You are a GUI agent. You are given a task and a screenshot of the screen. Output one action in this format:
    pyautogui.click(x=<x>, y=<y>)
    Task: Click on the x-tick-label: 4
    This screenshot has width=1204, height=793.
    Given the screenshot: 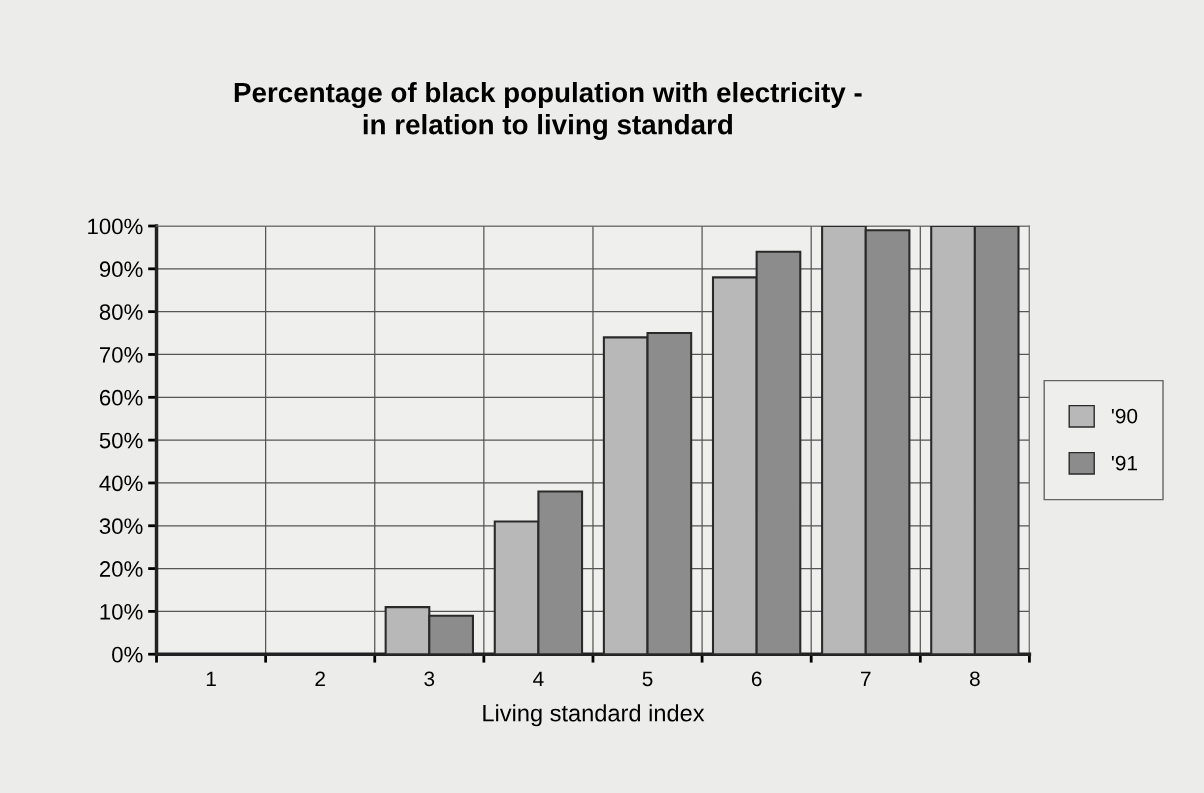 What is the action you would take?
    pyautogui.click(x=538, y=678)
    